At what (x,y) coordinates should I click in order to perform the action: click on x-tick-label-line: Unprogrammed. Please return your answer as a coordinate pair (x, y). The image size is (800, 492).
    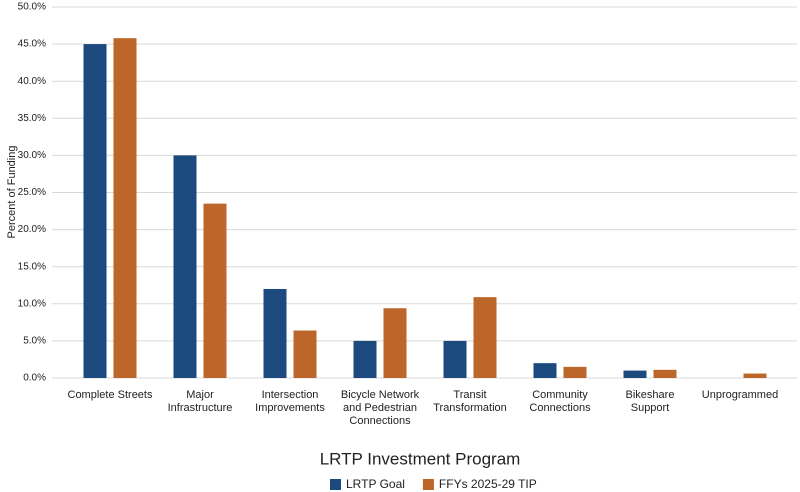
    Looking at the image, I should click on (740, 395).